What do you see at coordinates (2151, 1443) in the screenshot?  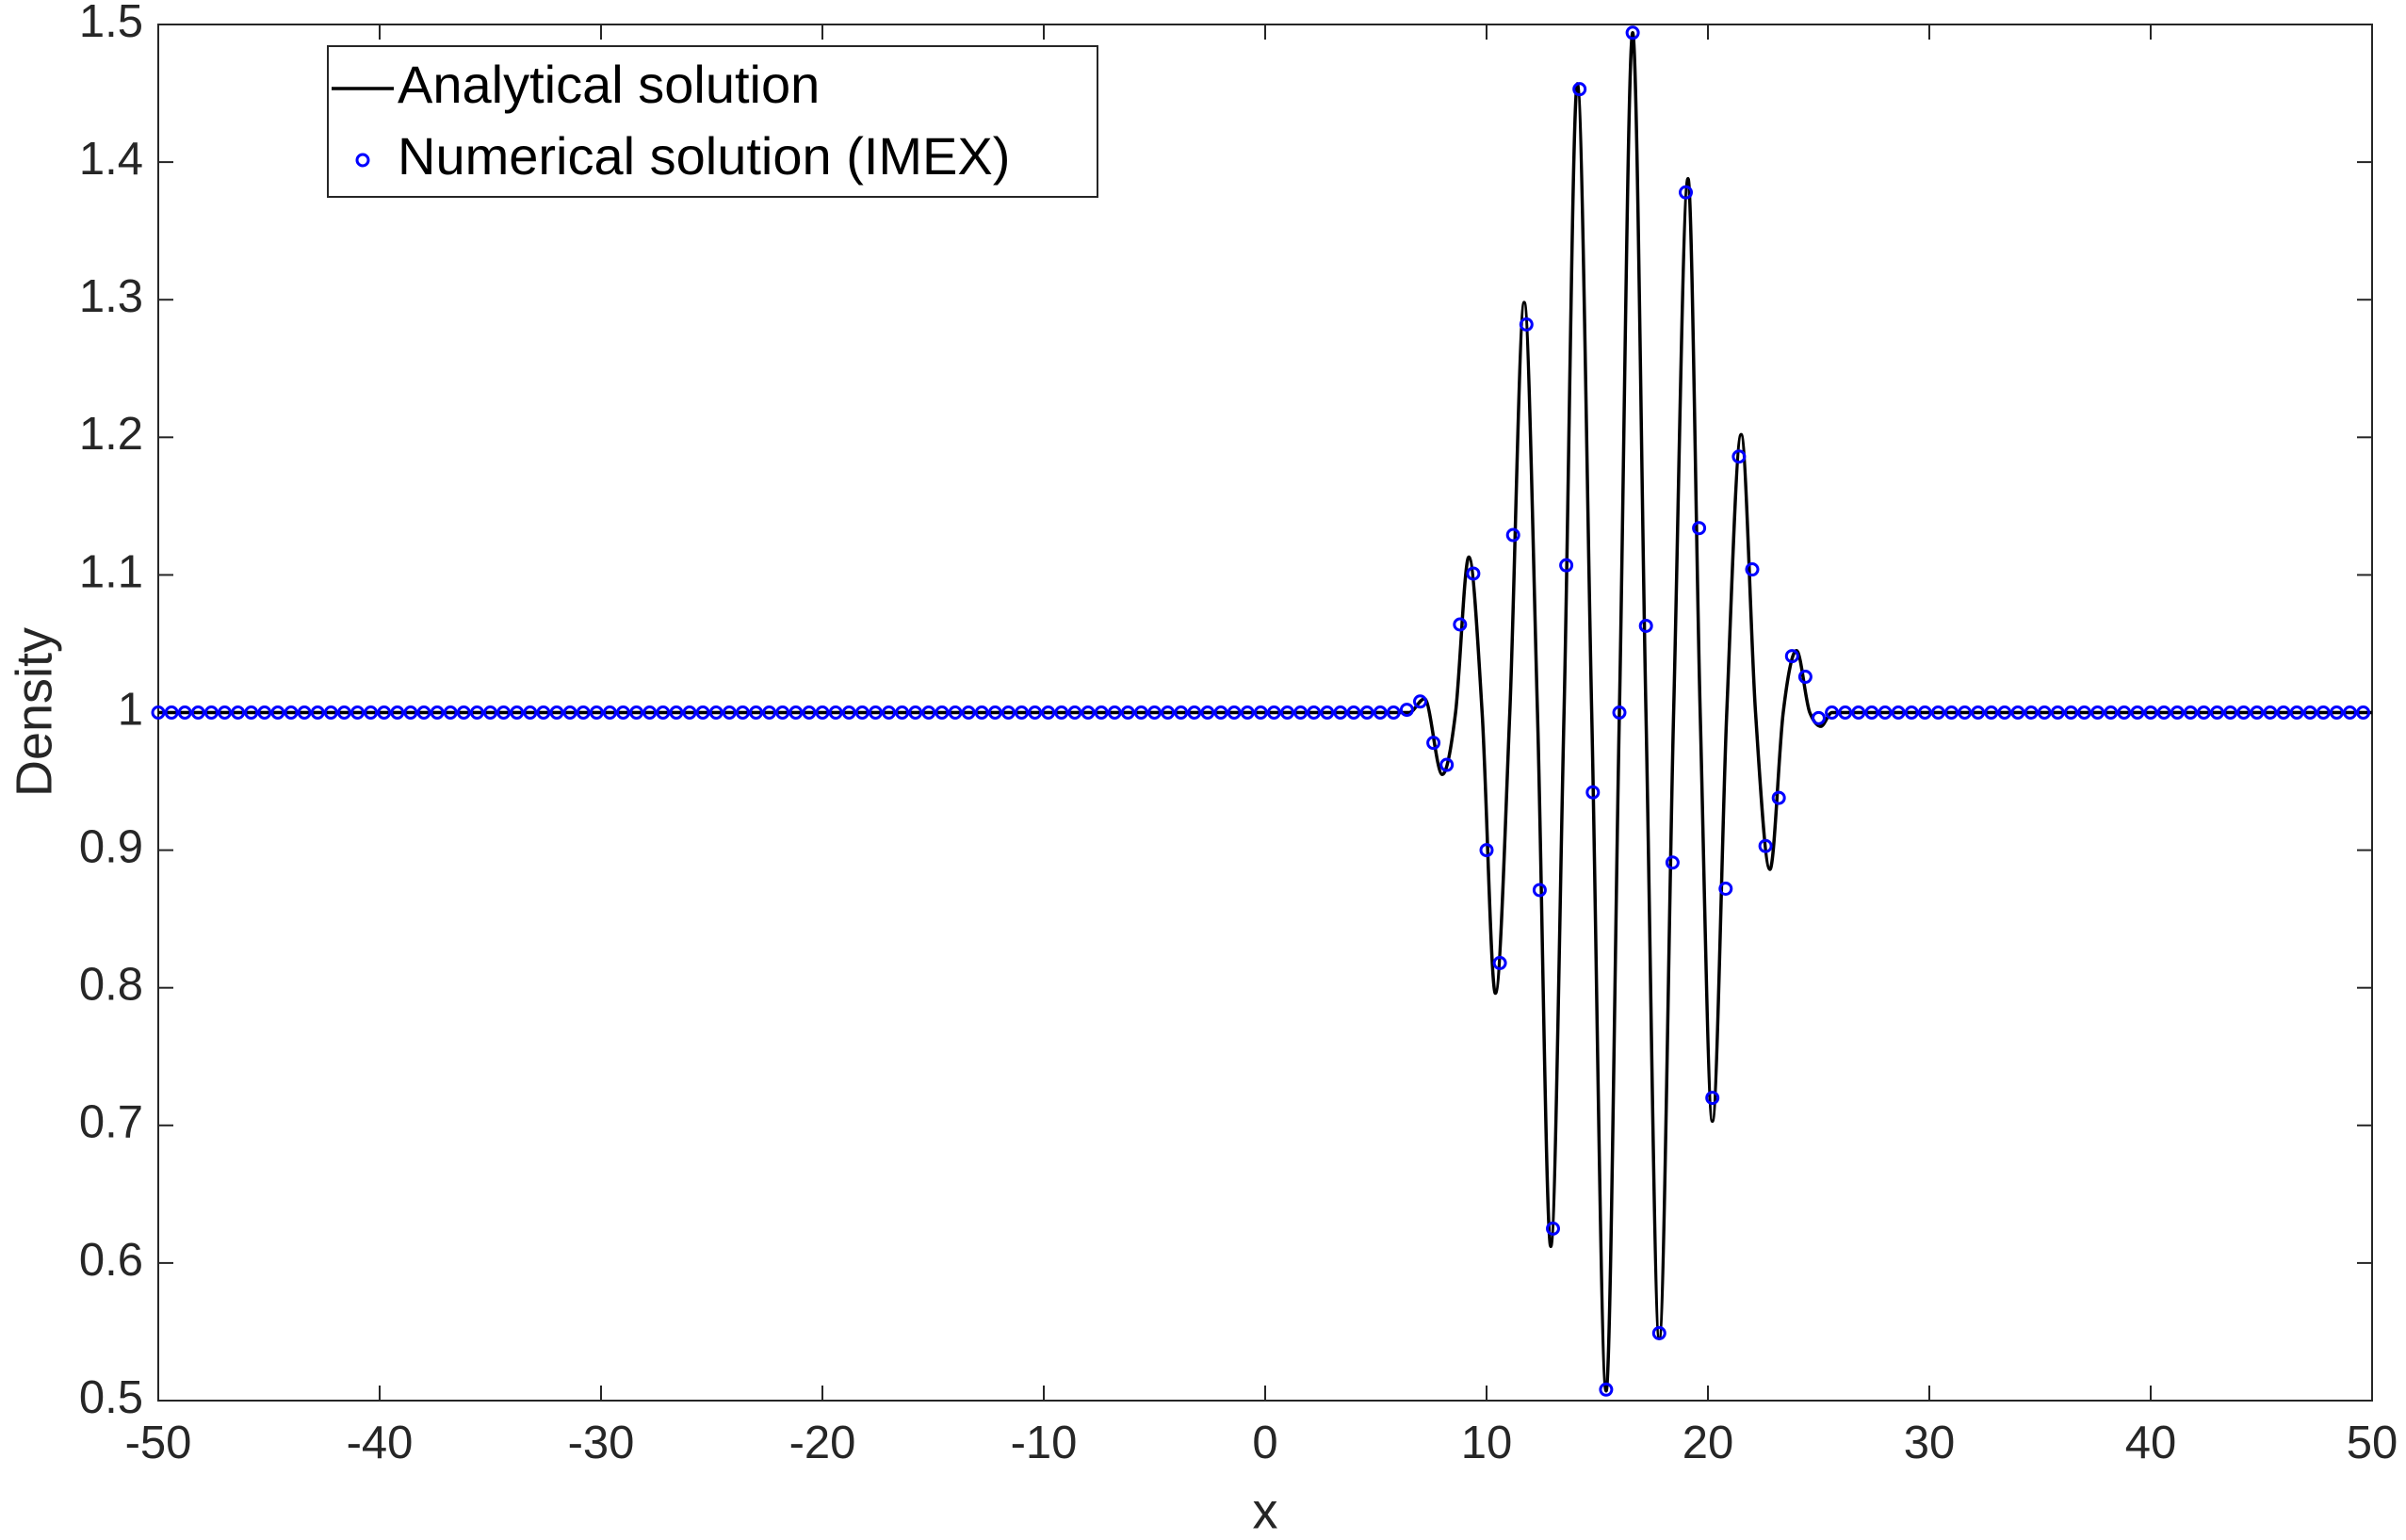 I see `x-tick-label: 40` at bounding box center [2151, 1443].